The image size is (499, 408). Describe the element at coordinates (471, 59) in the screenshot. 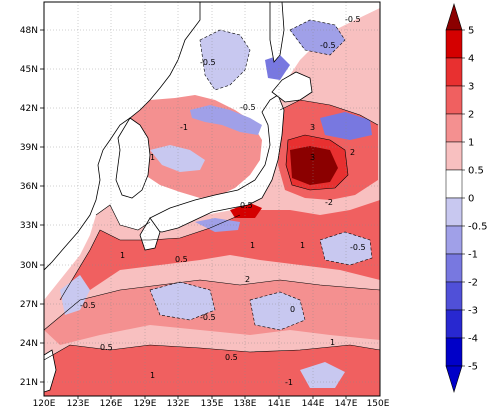

I see `colorbar-label: 4` at that location.